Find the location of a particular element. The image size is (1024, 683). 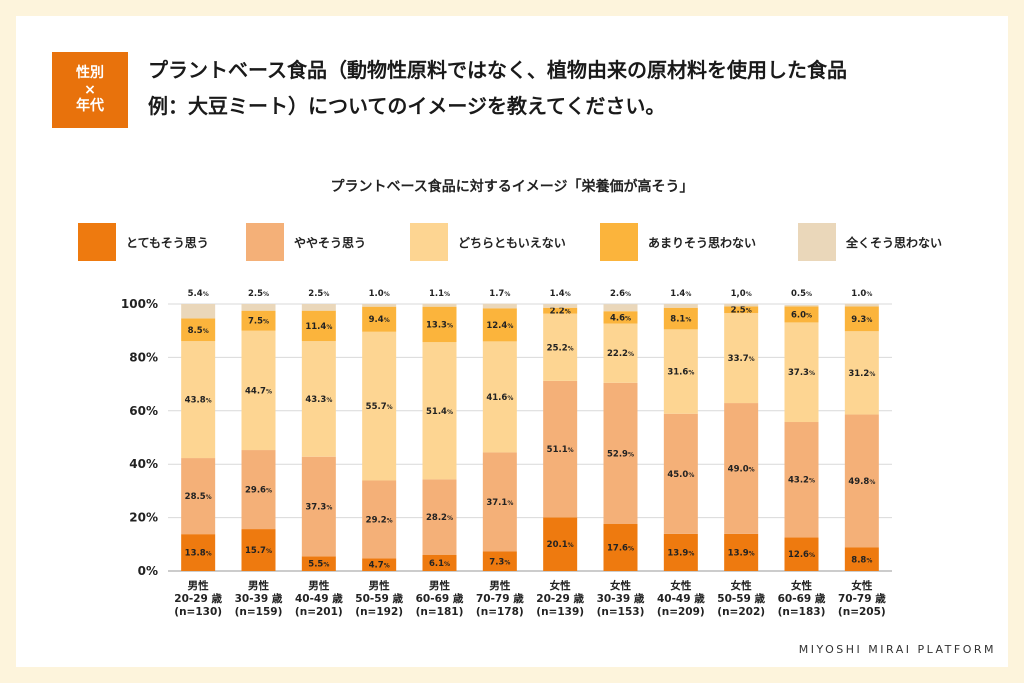

data-label: 51.4% is located at coordinates (439, 412).